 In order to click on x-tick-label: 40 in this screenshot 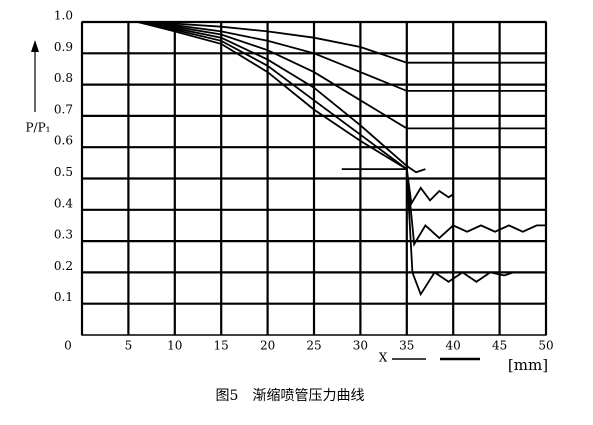, I will do `click(453, 346)`.